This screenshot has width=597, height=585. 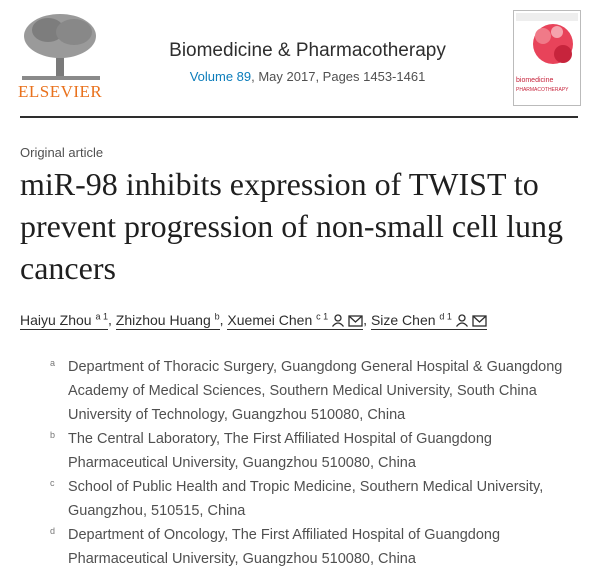 I want to click on author-sup: b, so click(x=217, y=316).